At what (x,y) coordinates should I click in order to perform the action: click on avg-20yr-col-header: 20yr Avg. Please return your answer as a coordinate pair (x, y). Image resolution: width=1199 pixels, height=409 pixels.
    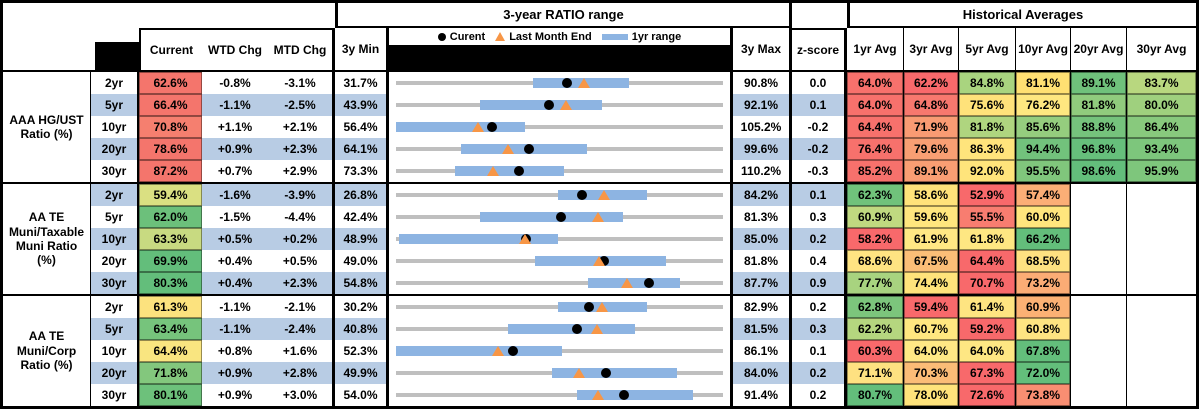
    Looking at the image, I should click on (1099, 49).